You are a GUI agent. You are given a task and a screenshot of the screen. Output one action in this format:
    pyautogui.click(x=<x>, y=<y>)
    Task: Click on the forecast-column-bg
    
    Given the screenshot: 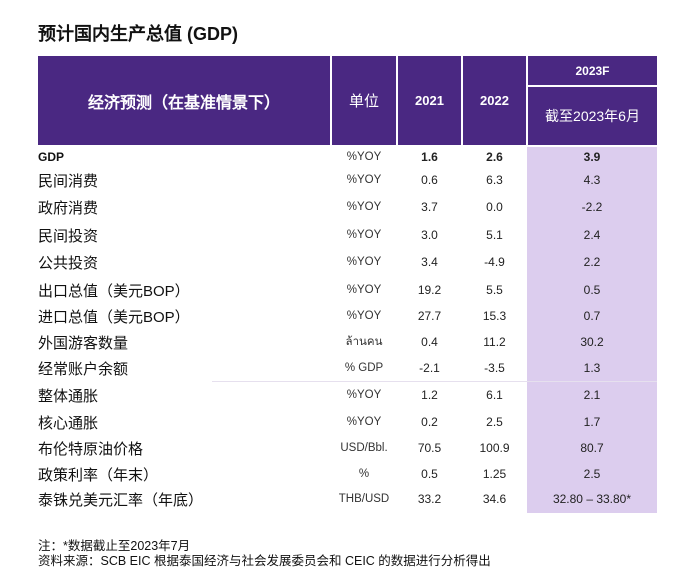 What is the action you would take?
    pyautogui.click(x=592, y=330)
    